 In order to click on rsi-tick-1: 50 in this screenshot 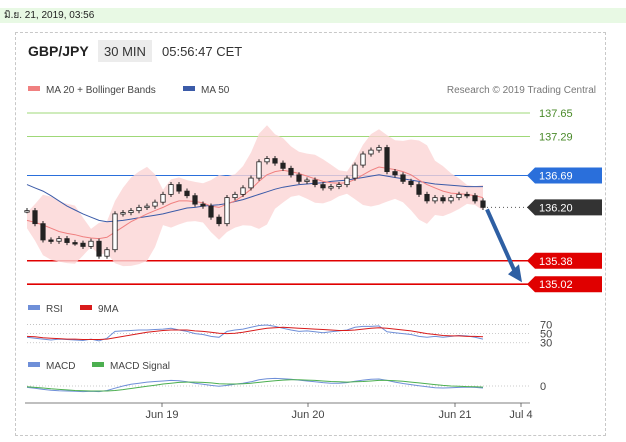, I will do `click(546, 335)`.